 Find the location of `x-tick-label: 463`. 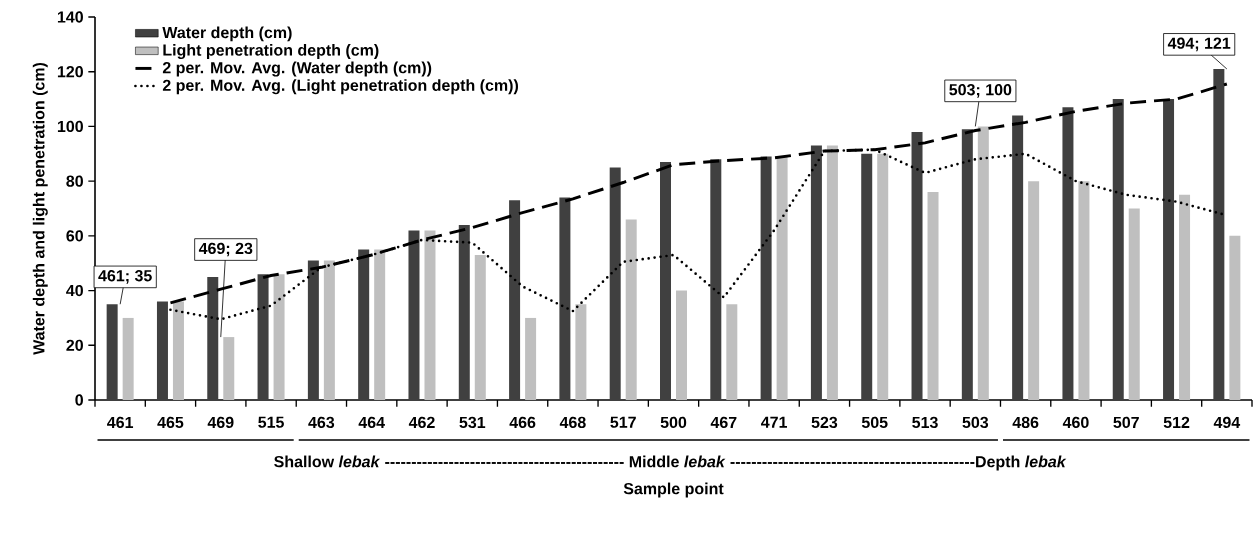

x-tick-label: 463 is located at coordinates (321, 422).